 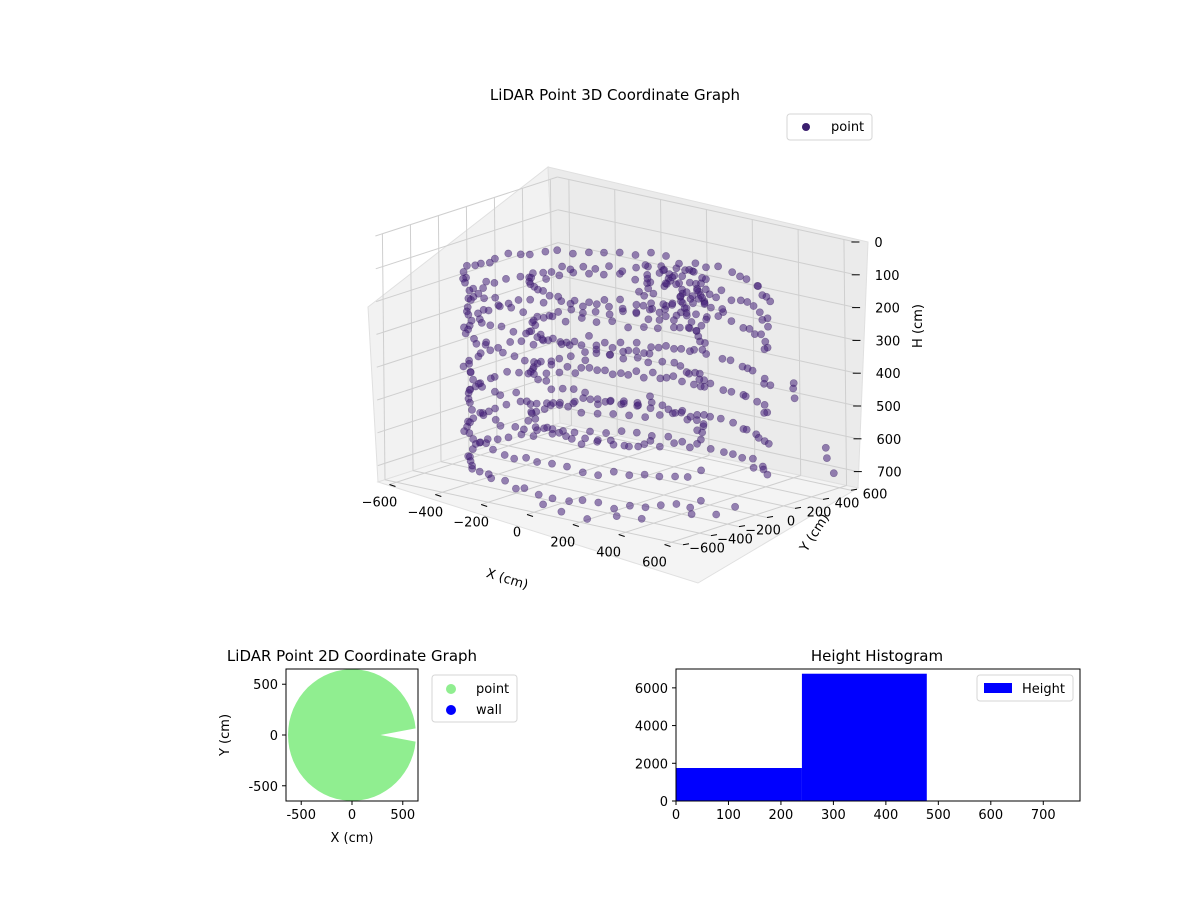 I want to click on x-axis-label-2d: X (cm), so click(x=352, y=838).